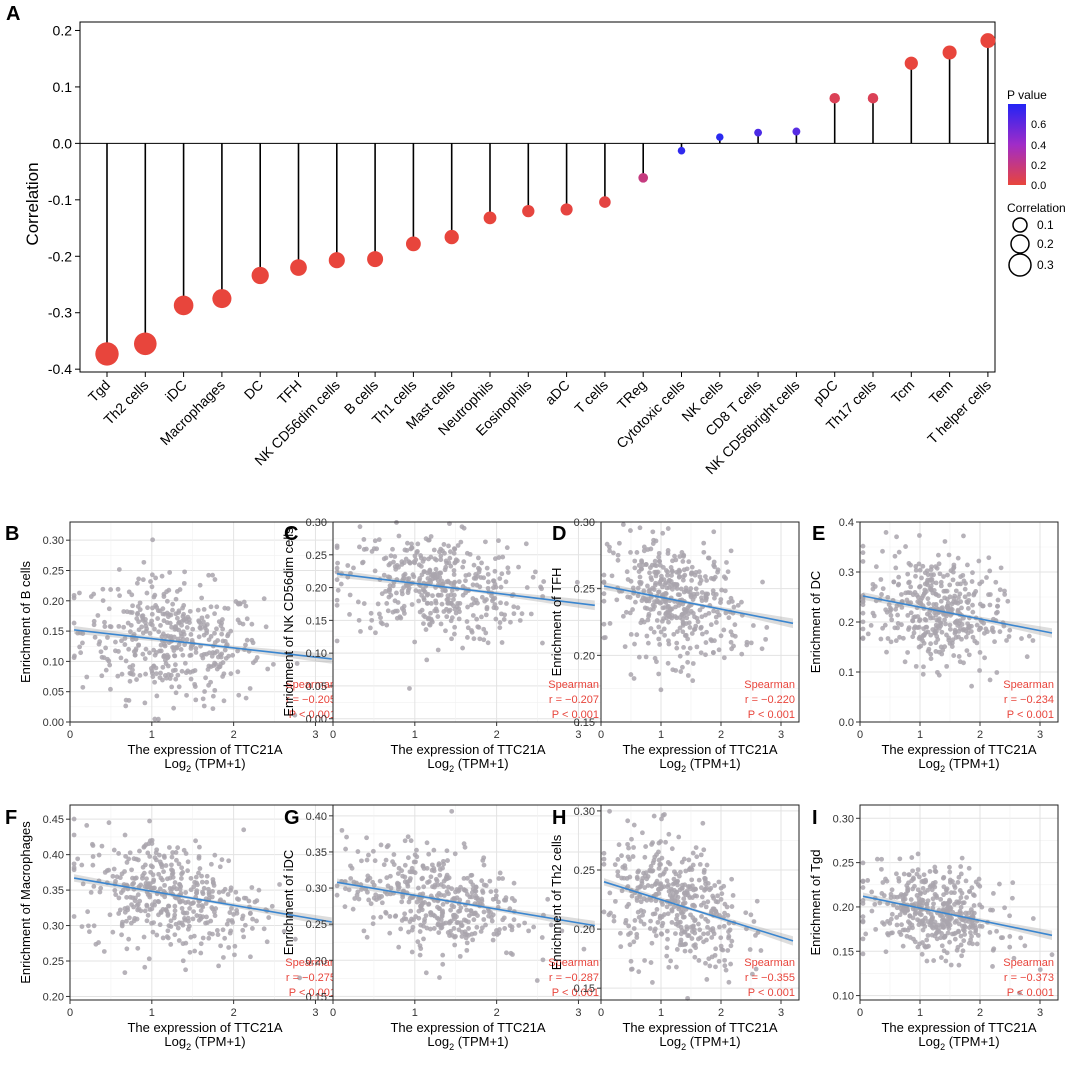 Image resolution: width=1065 pixels, height=1071 pixels. I want to click on x-tick-label: 1, so click(920, 735).